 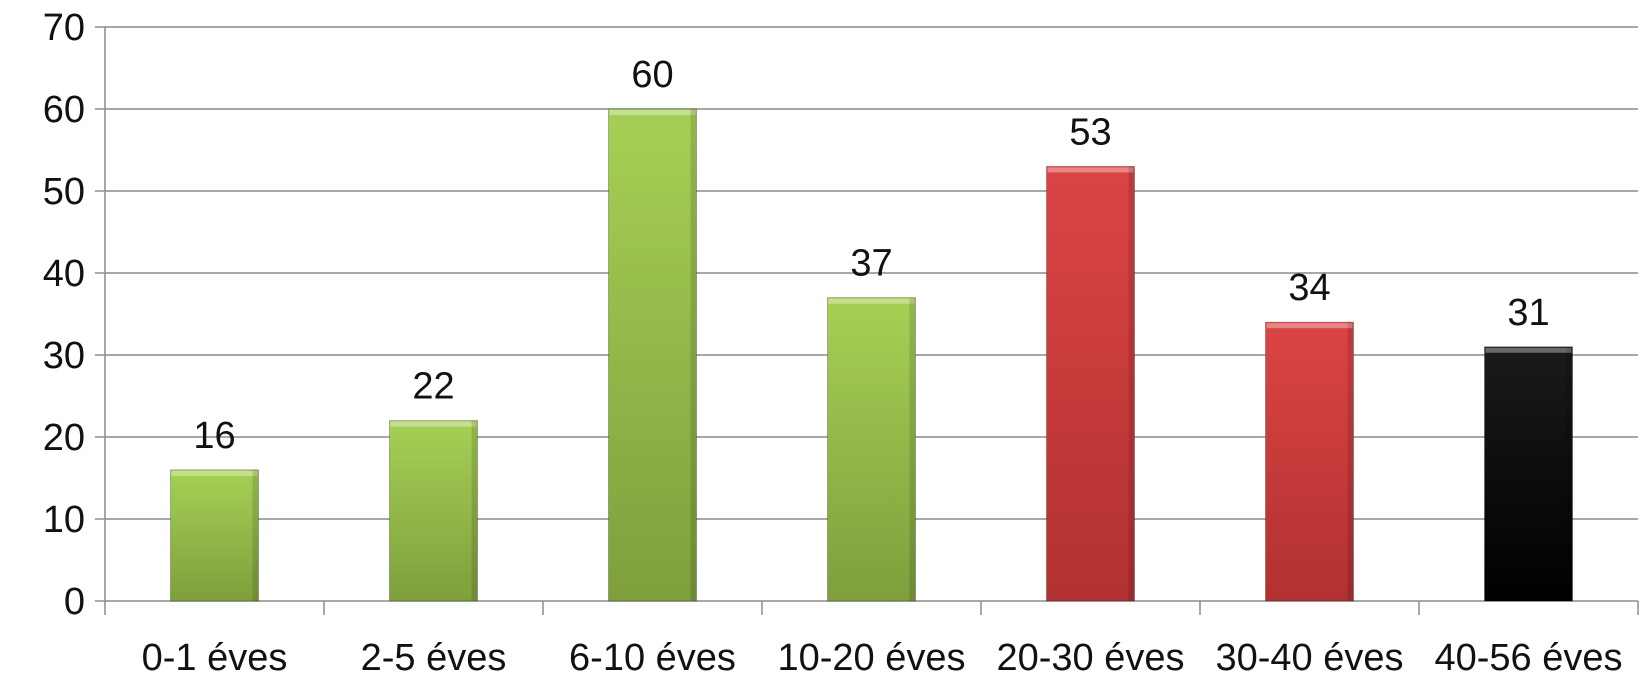 What do you see at coordinates (1528, 313) in the screenshot?
I see `data-label: 31` at bounding box center [1528, 313].